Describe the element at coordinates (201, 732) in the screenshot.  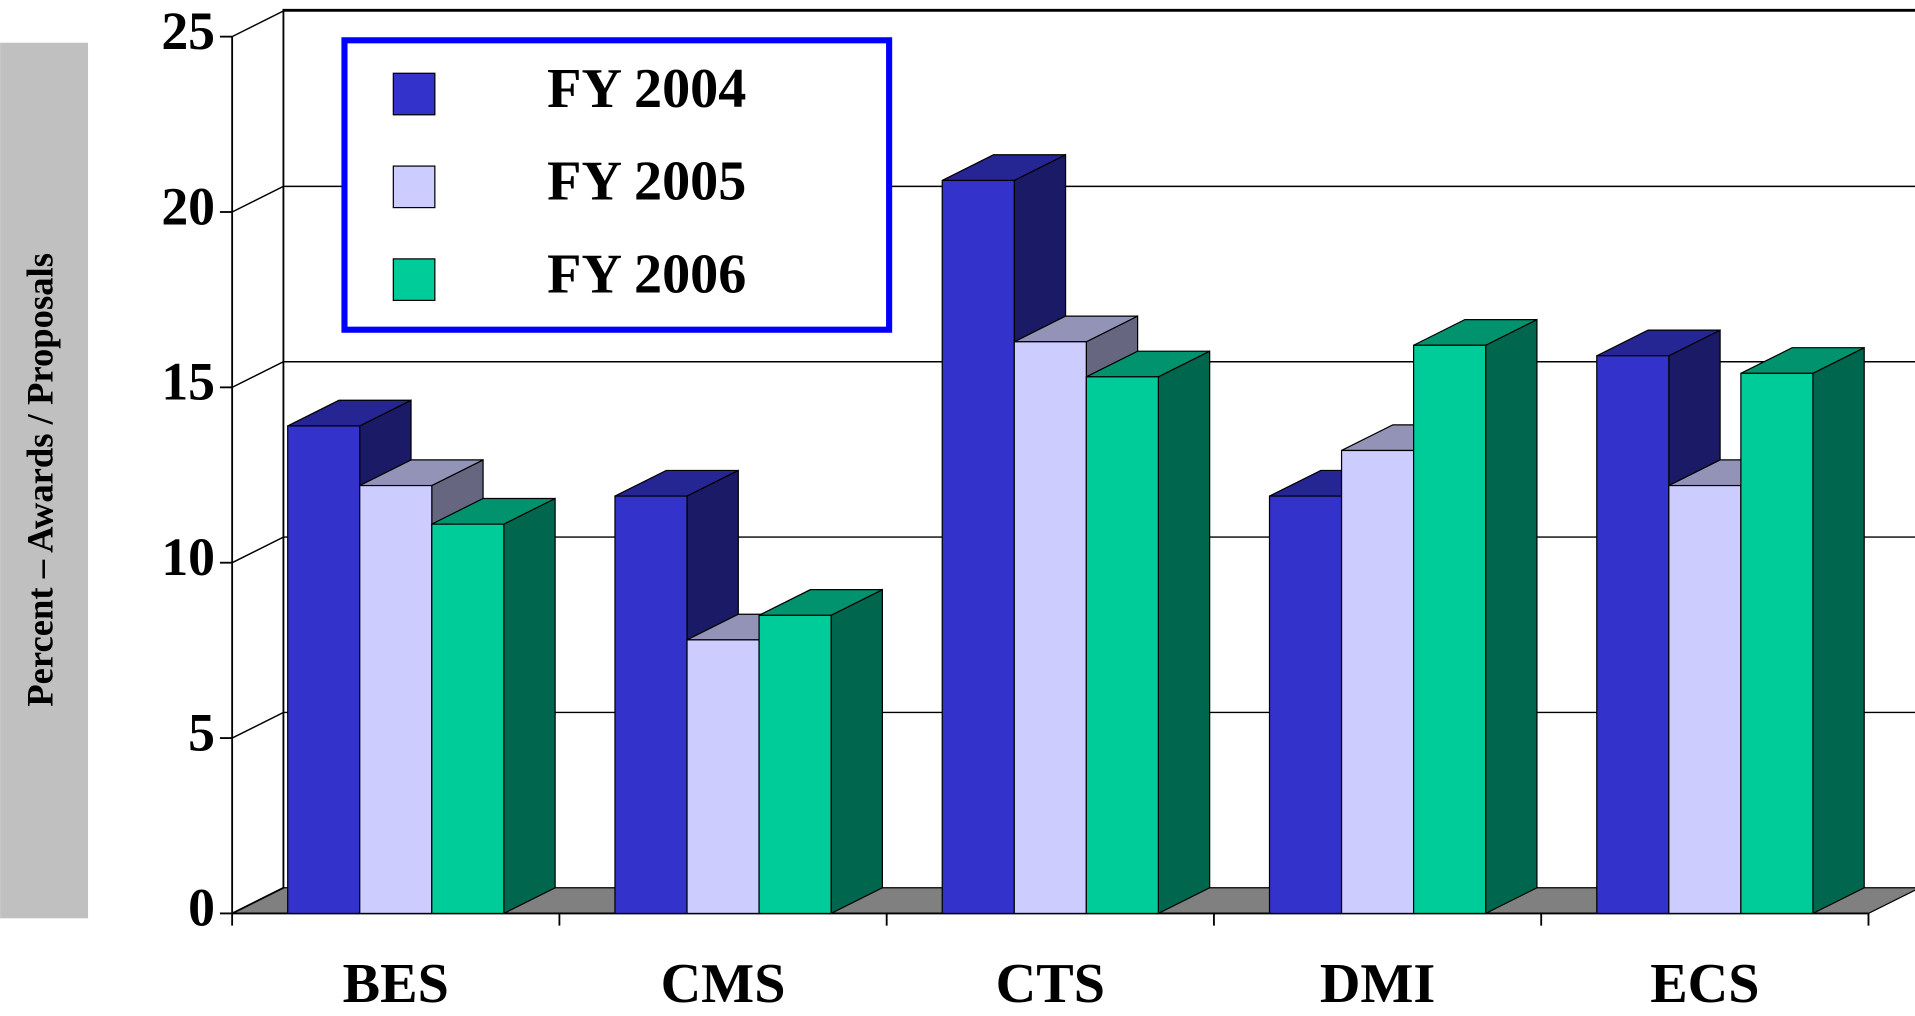
I see `y-tick-label: 5` at that location.